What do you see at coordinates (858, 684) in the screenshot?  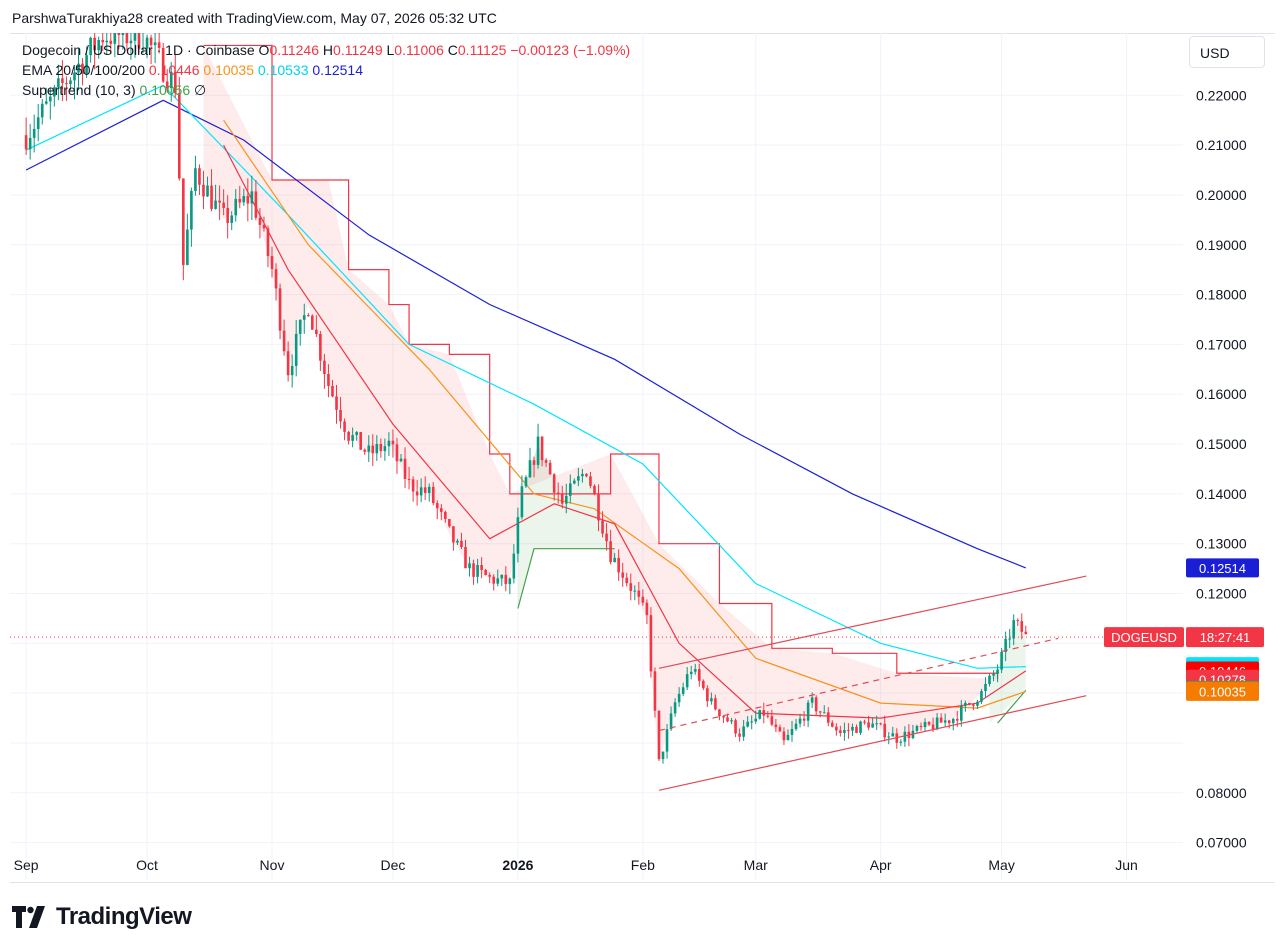 I see `channel-mid-dashed-line` at bounding box center [858, 684].